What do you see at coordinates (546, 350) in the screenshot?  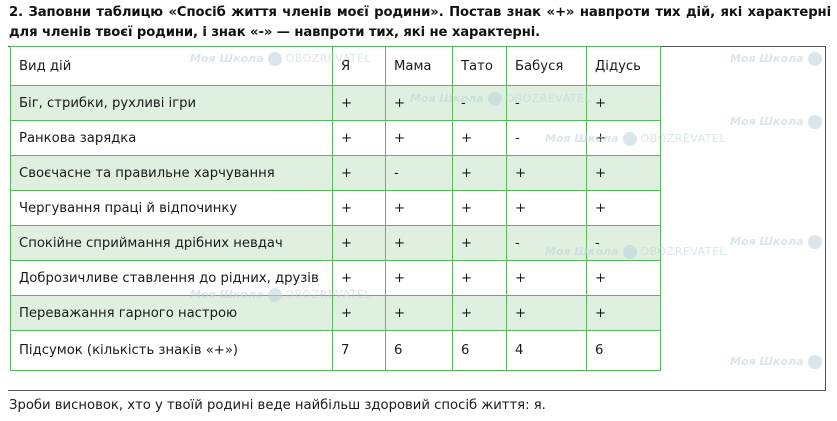 I see `summary-count: 4` at bounding box center [546, 350].